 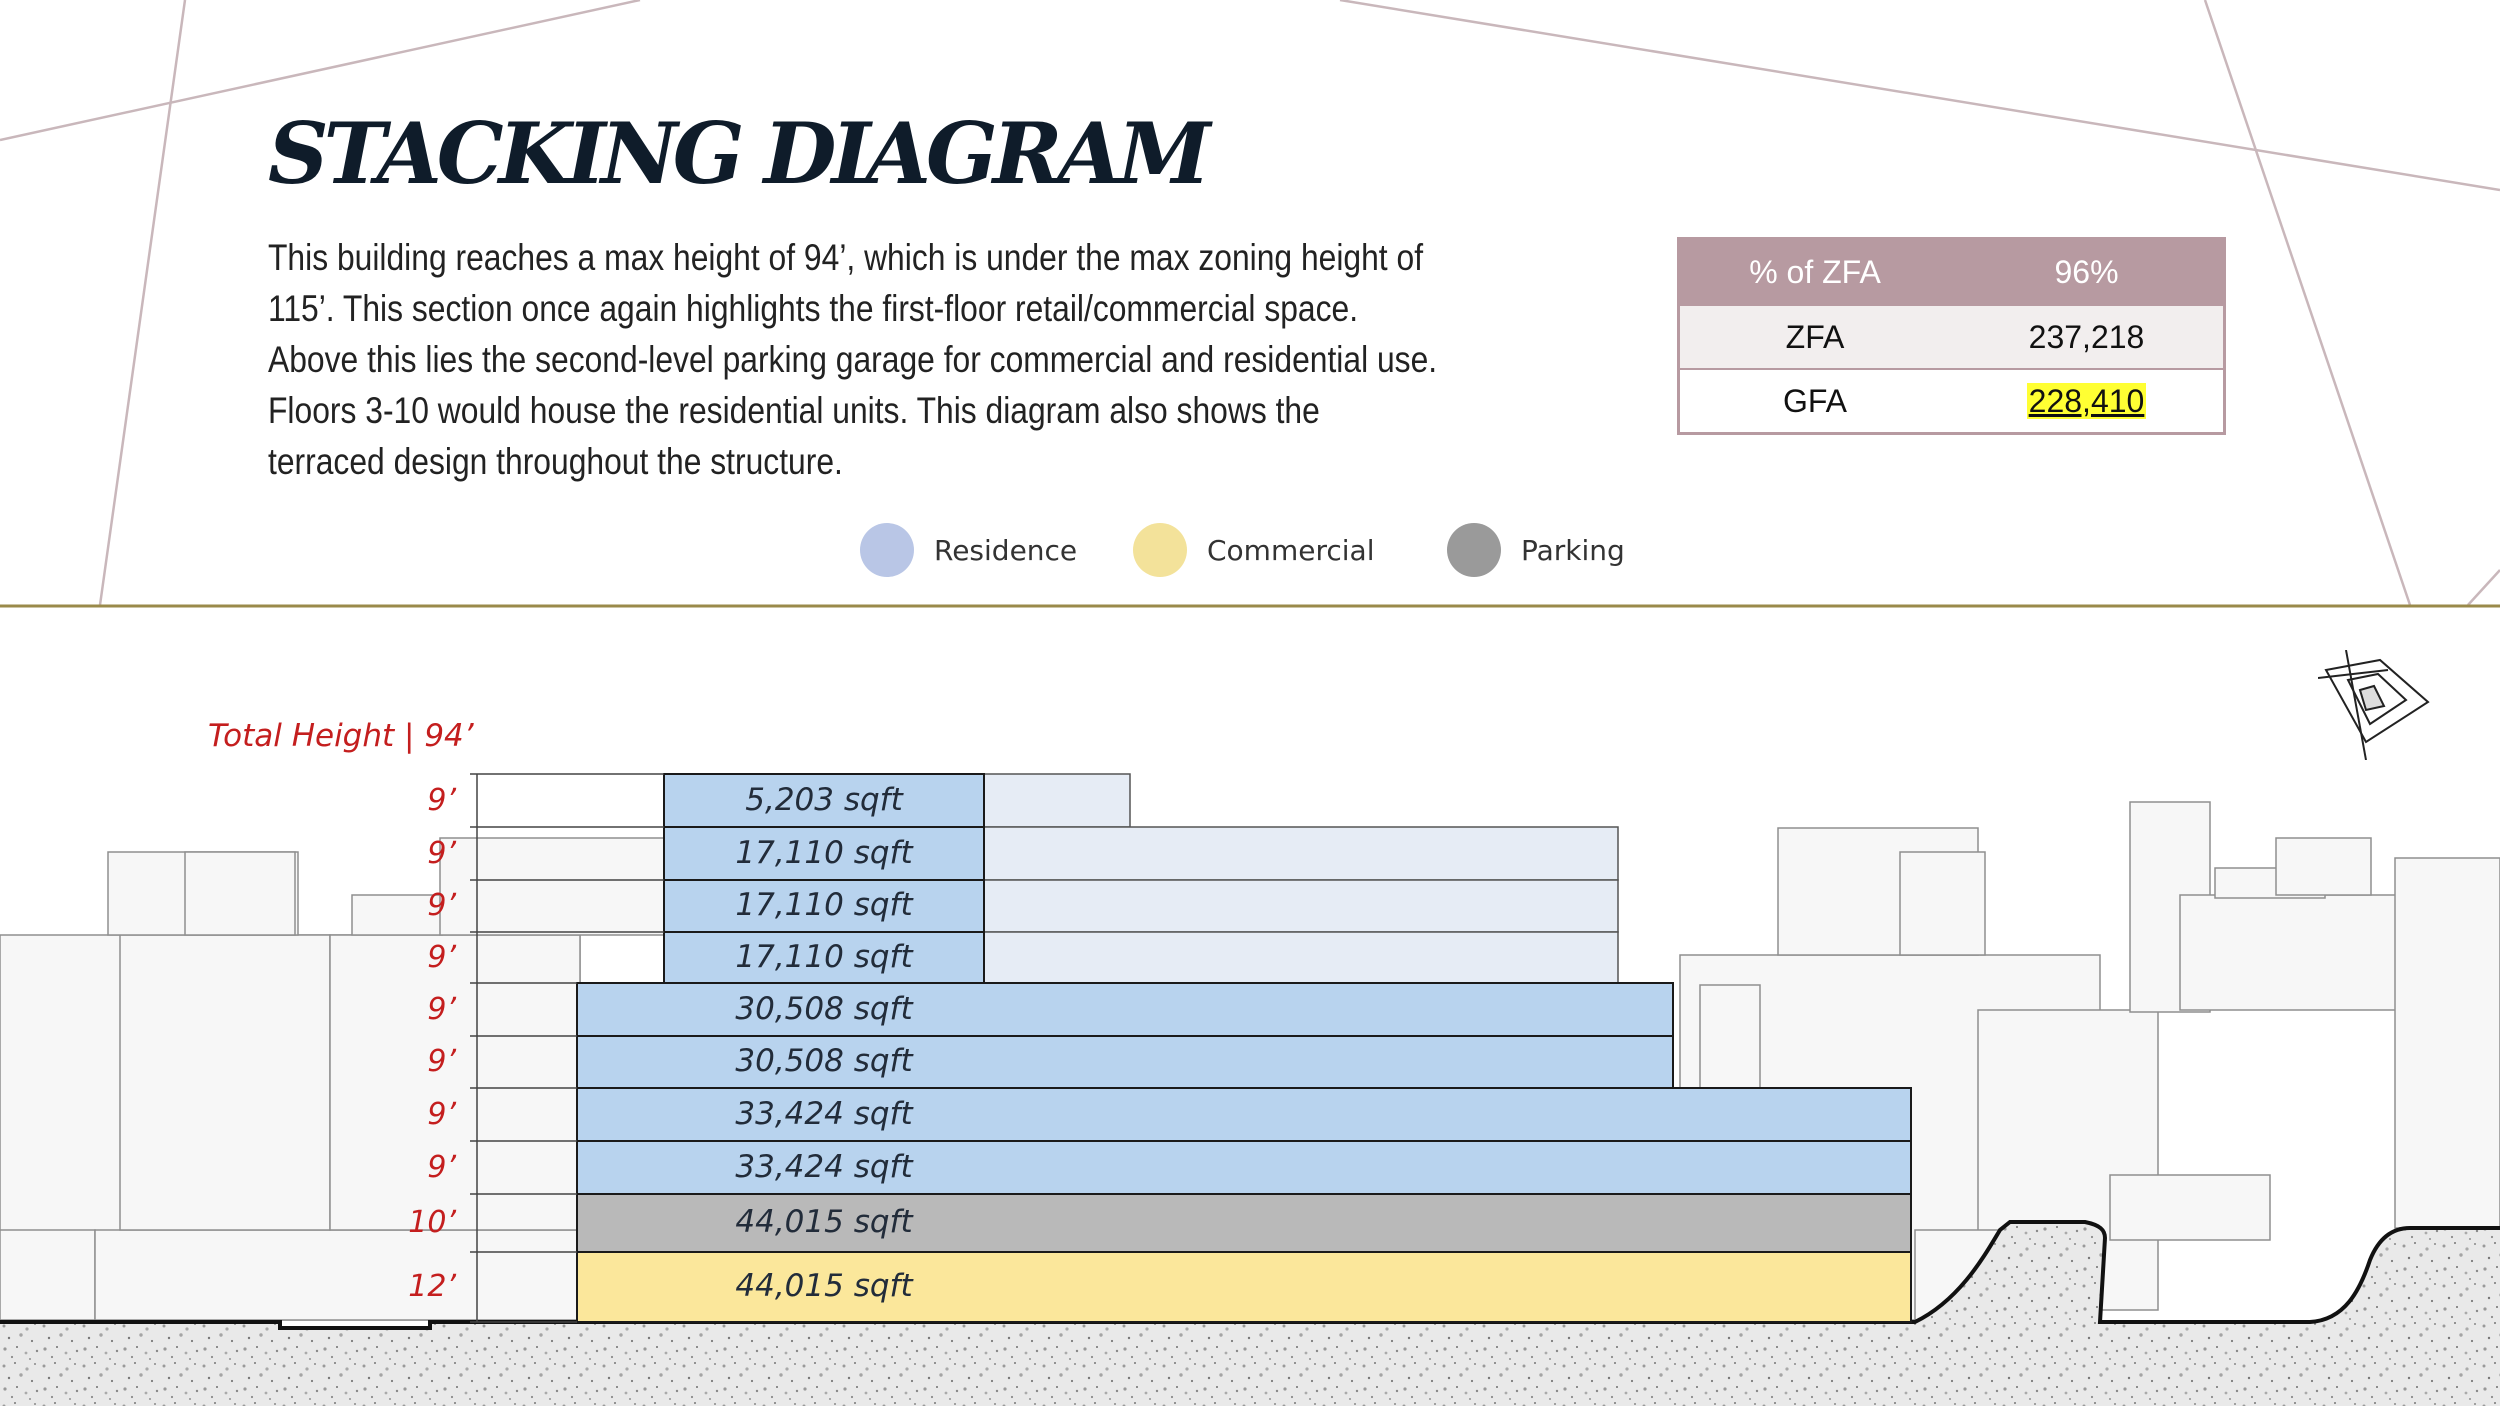 I want to click on table-row: GFA 228,410, so click(x=1951, y=401).